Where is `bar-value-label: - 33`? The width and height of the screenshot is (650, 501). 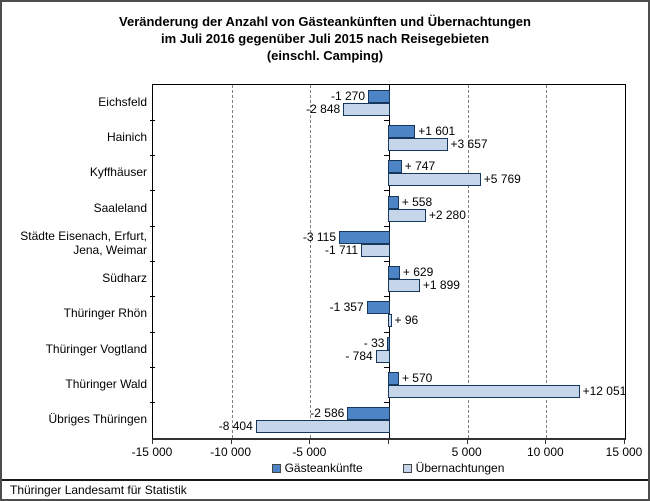
bar-value-label: - 33 is located at coordinates (374, 342).